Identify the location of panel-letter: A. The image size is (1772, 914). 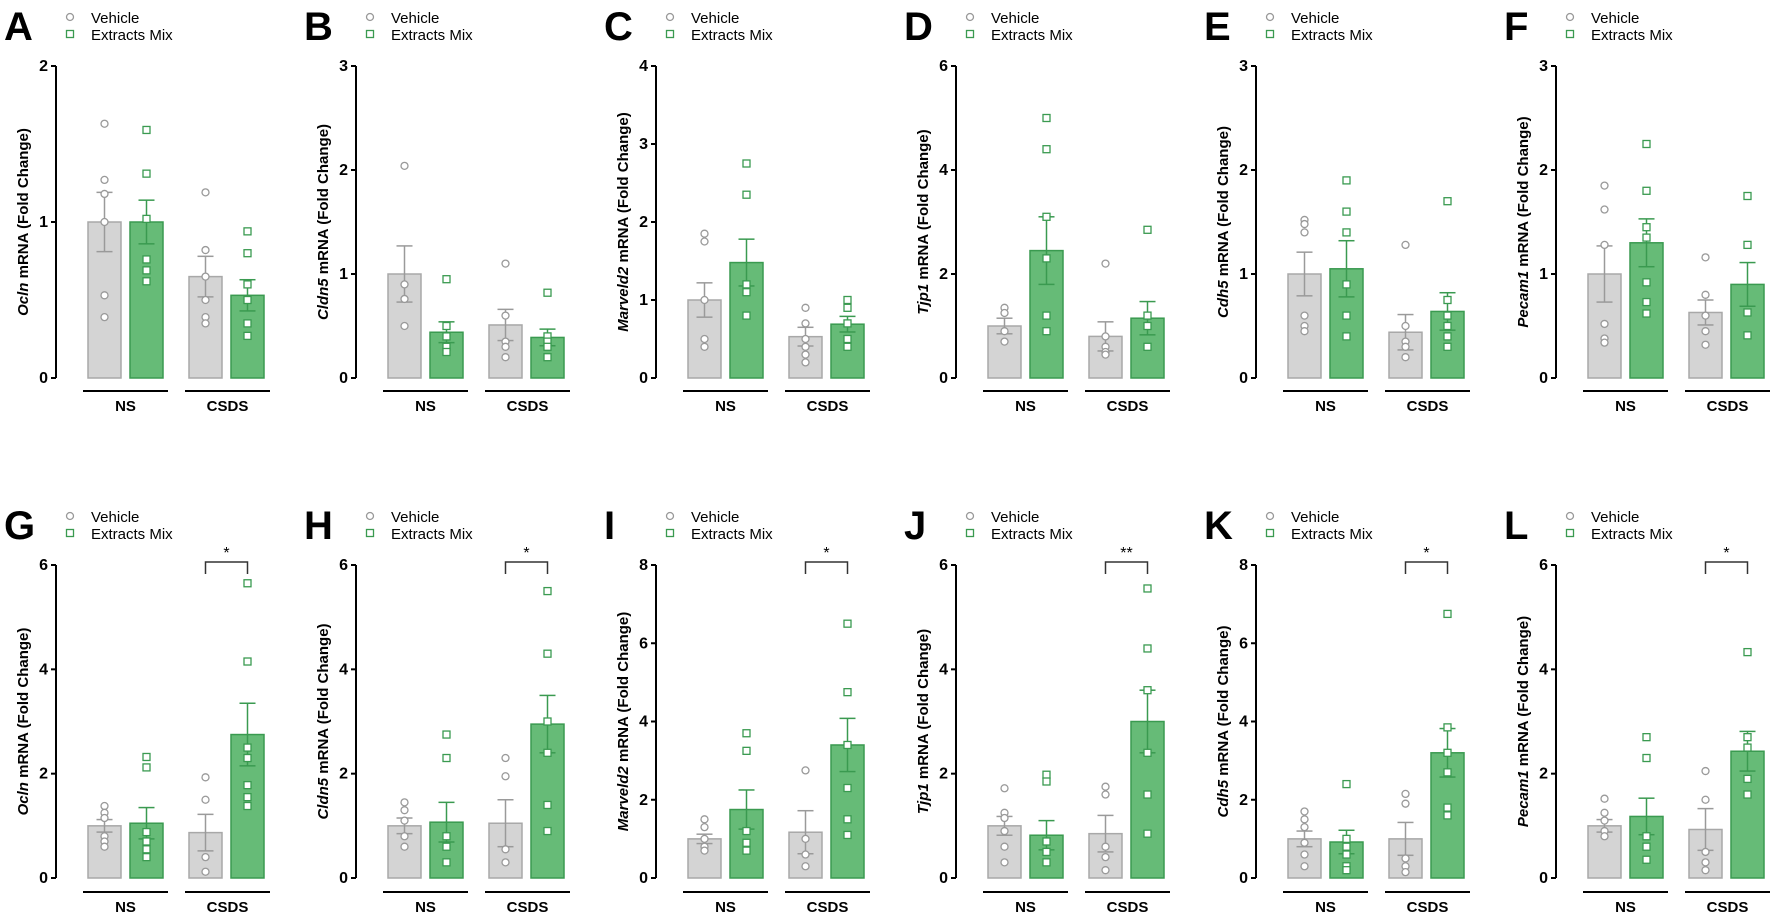
(18, 27).